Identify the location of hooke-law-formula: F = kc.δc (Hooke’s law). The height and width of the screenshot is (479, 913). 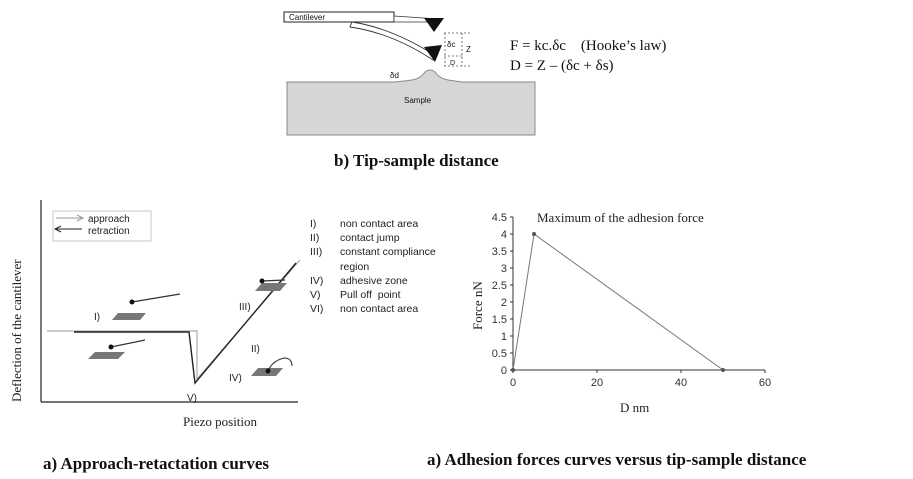
(588, 46).